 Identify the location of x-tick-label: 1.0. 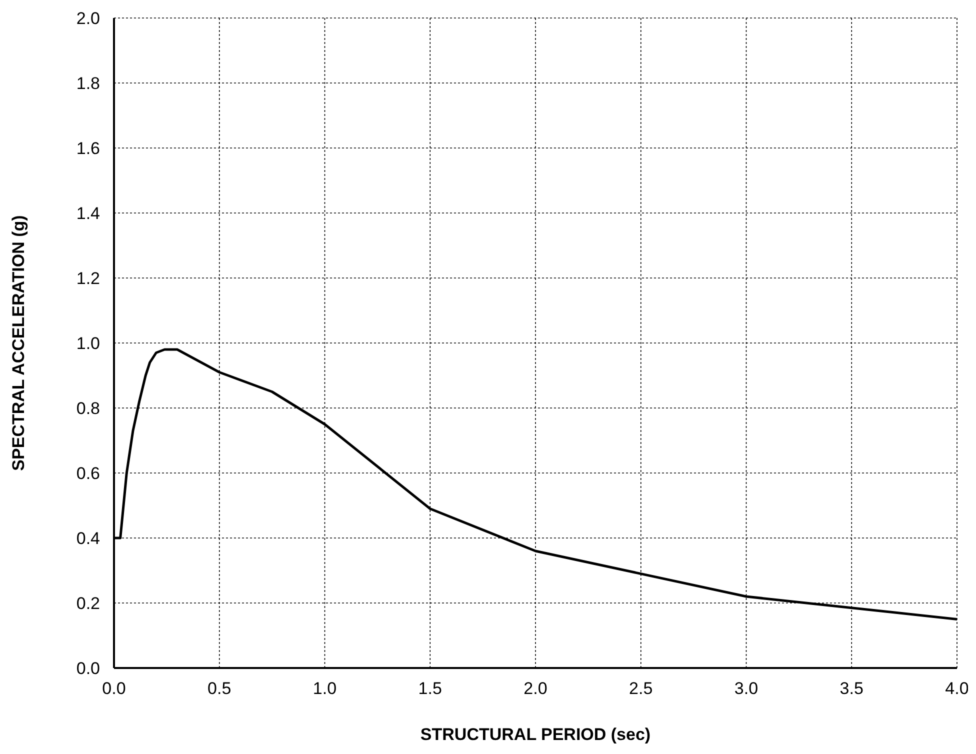
(324, 688).